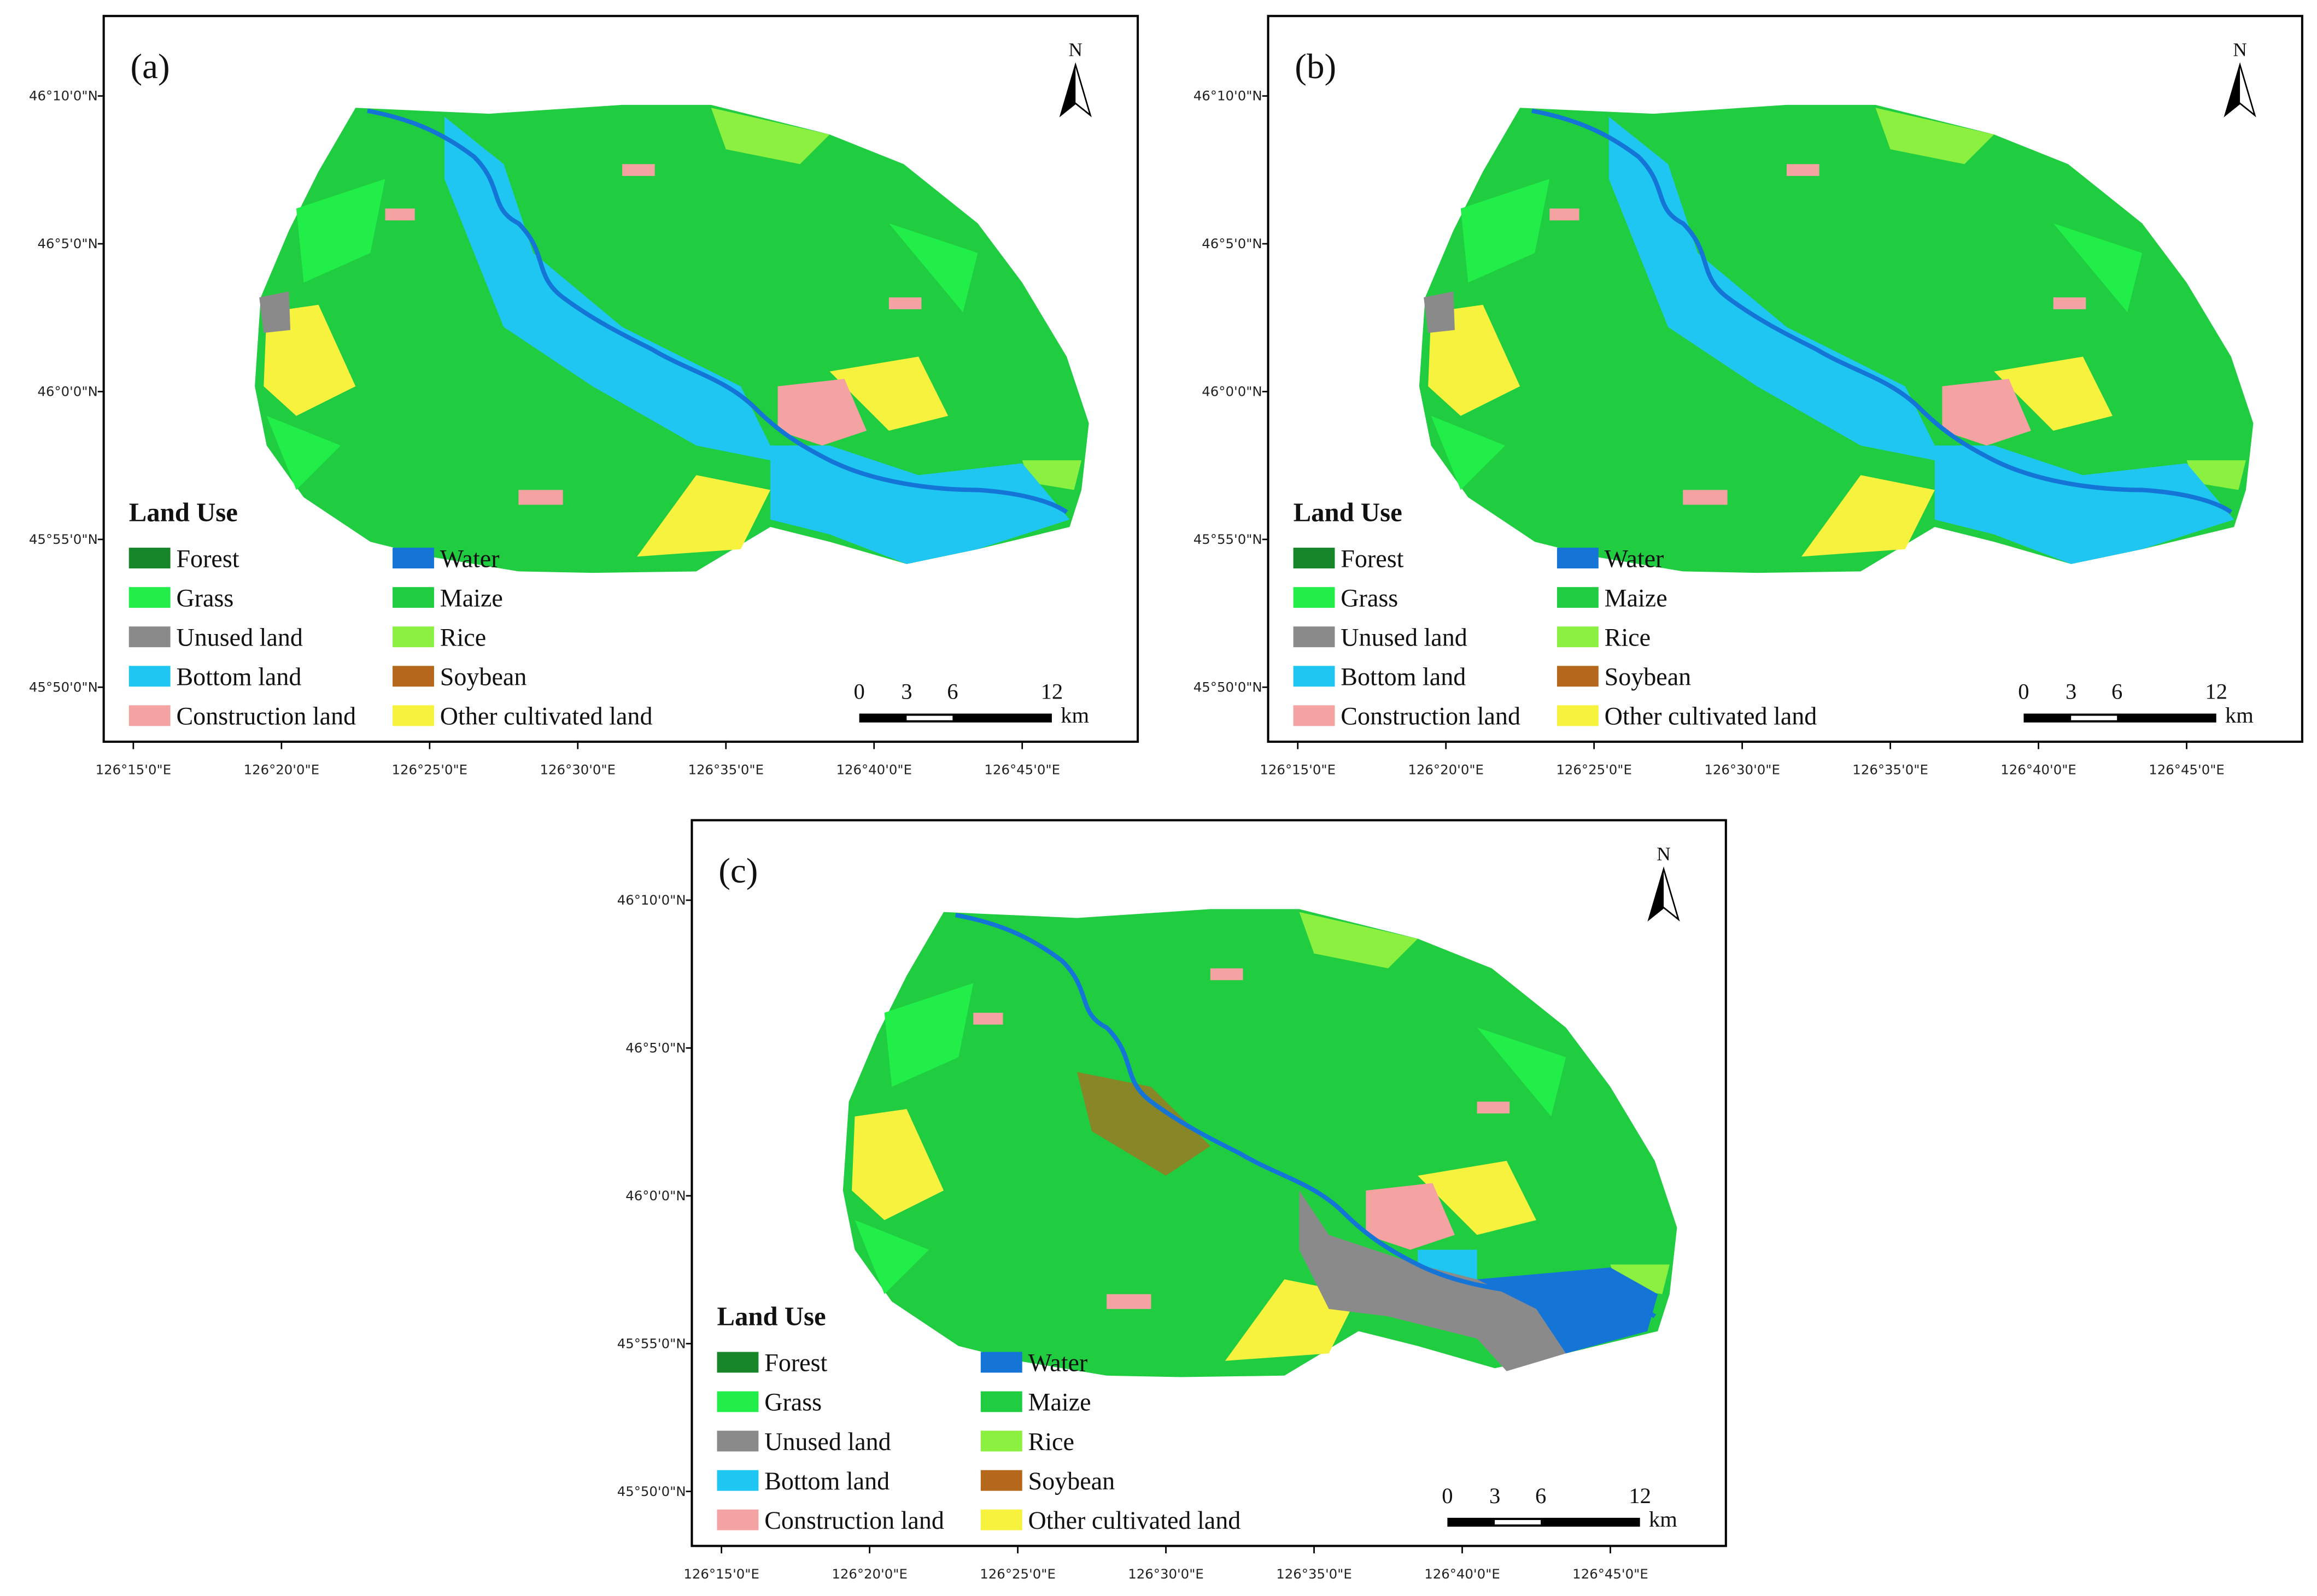  Describe the element at coordinates (652, 1343) in the screenshot. I see `latitude-label: 45°55'0"N` at that location.